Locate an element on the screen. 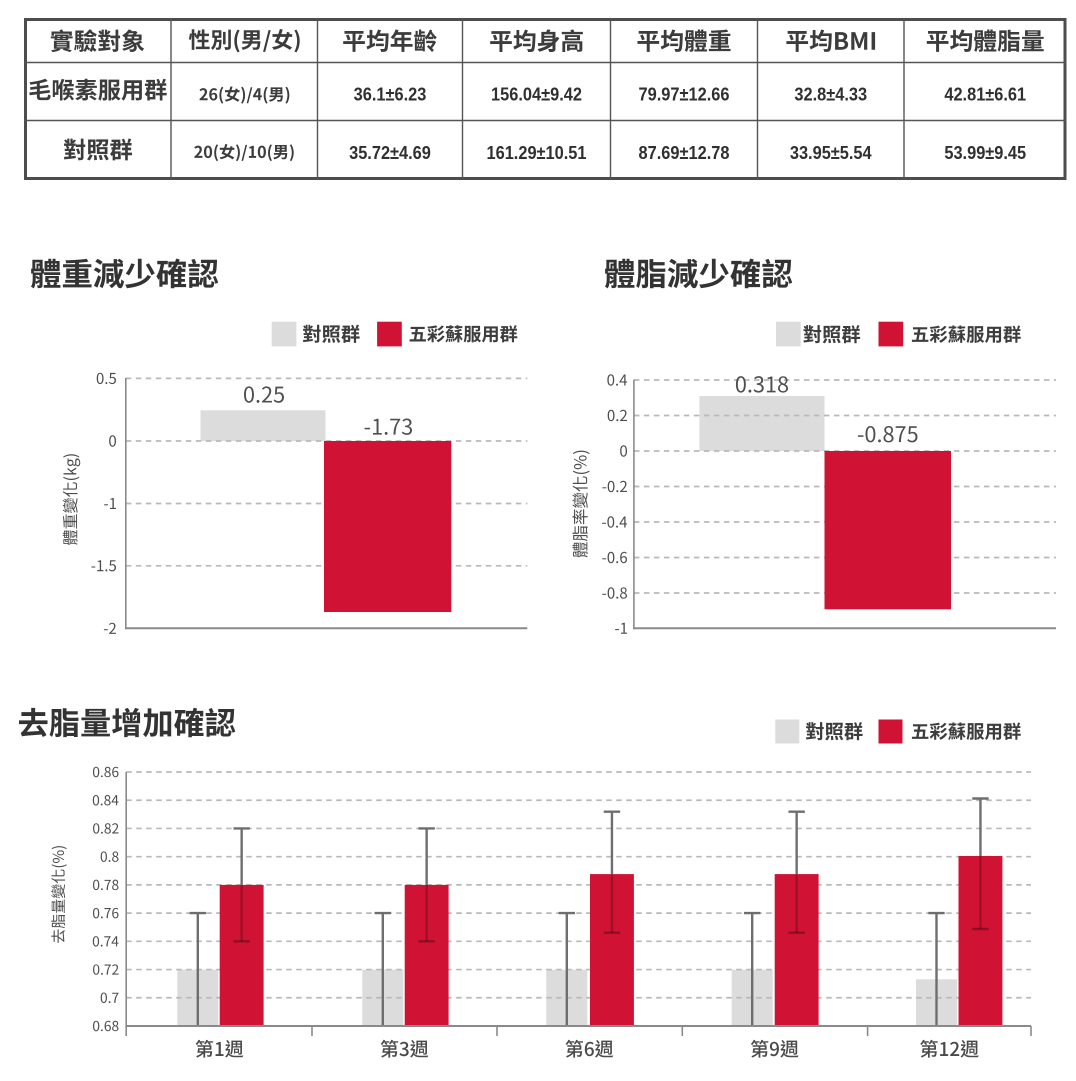 The height and width of the screenshot is (1081, 1076). svg-text: 35.72±4.69 is located at coordinates (390, 152).